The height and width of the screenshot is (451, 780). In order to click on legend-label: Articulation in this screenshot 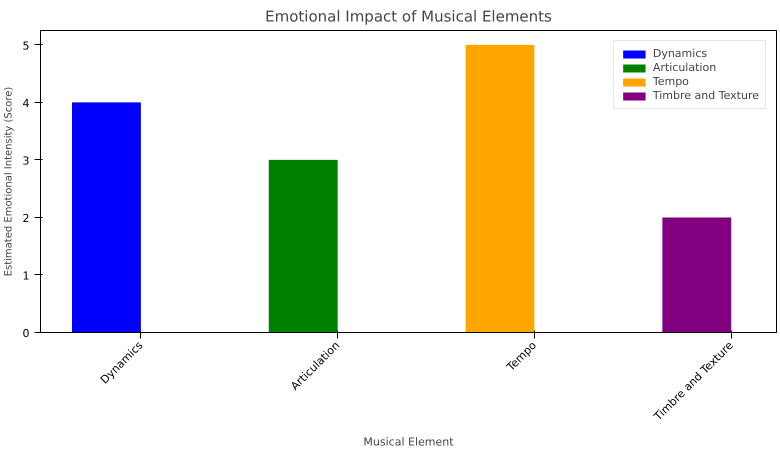, I will do `click(684, 67)`.